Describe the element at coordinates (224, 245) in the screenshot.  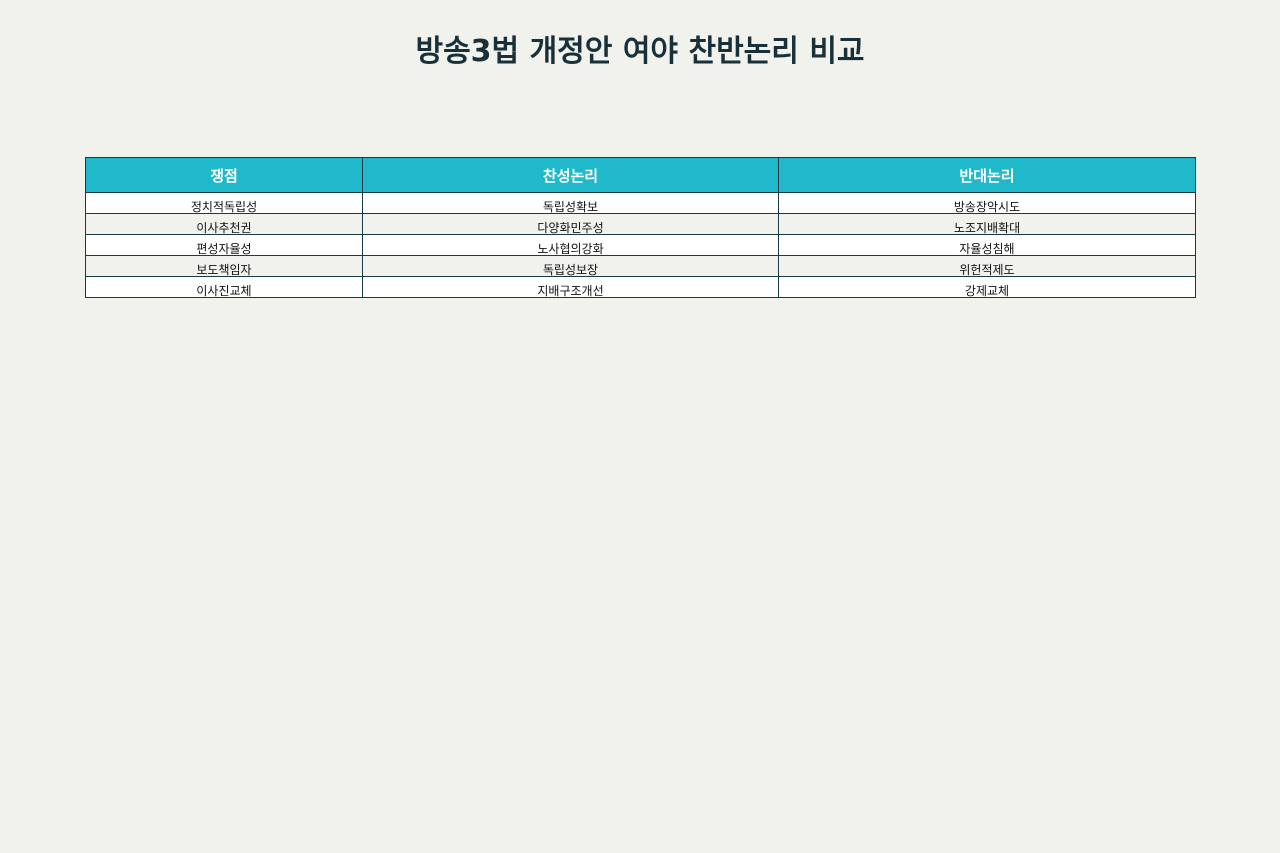
I see `cell-issue: 편성자율성` at that location.